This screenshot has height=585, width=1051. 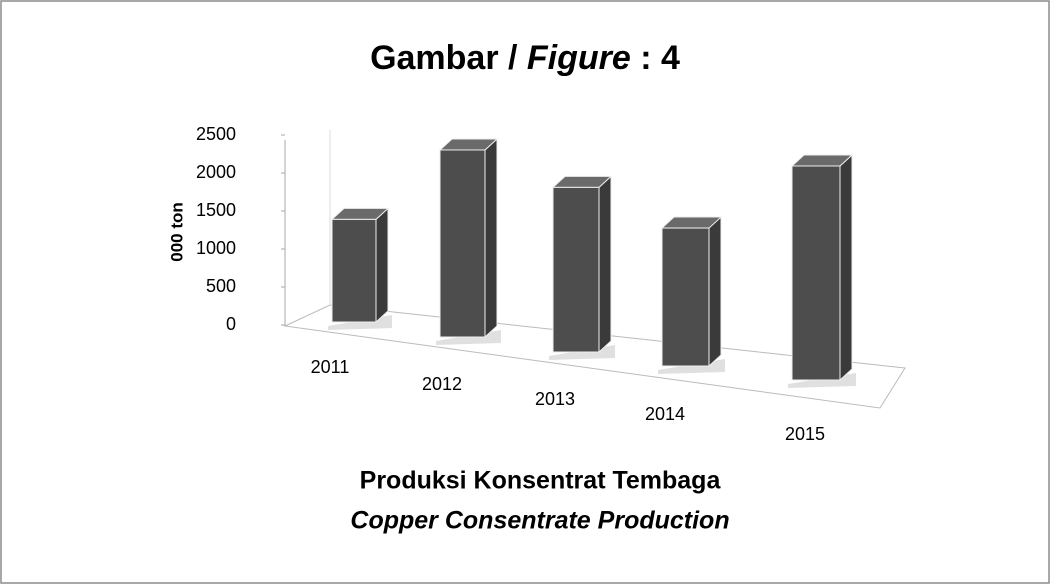 I want to click on x-tick-label: 2015, so click(x=805, y=434).